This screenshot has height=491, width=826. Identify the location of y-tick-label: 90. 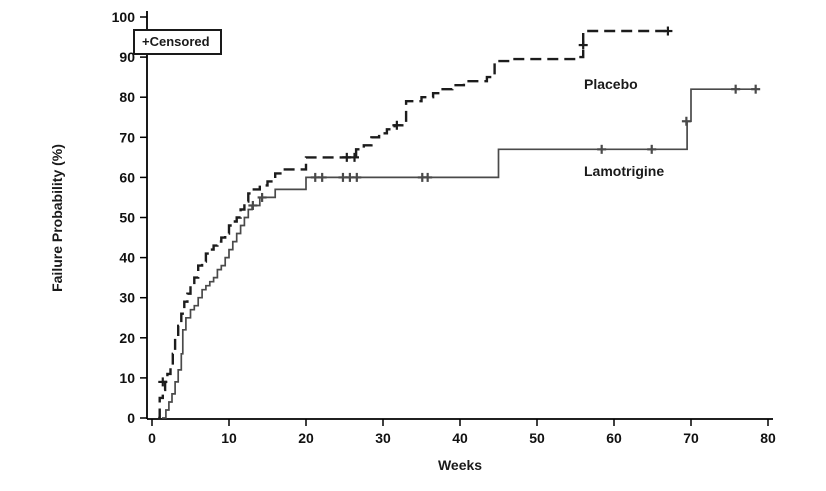
(127, 57).